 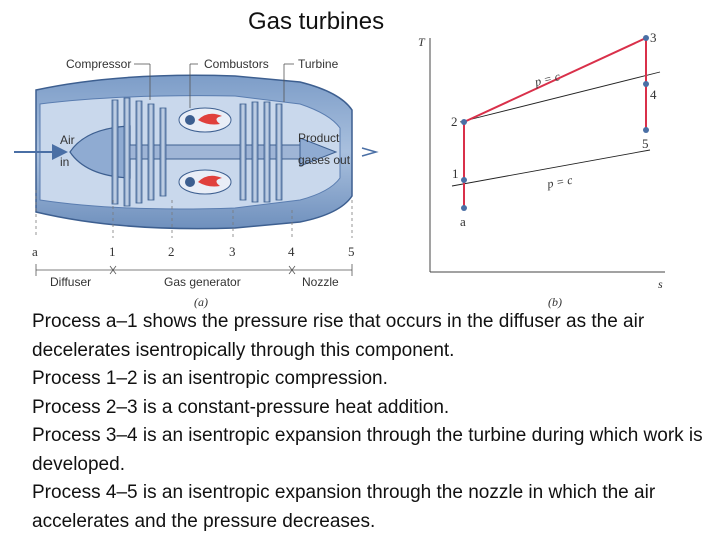 What do you see at coordinates (653, 37) in the screenshot?
I see `state-label-3: 3` at bounding box center [653, 37].